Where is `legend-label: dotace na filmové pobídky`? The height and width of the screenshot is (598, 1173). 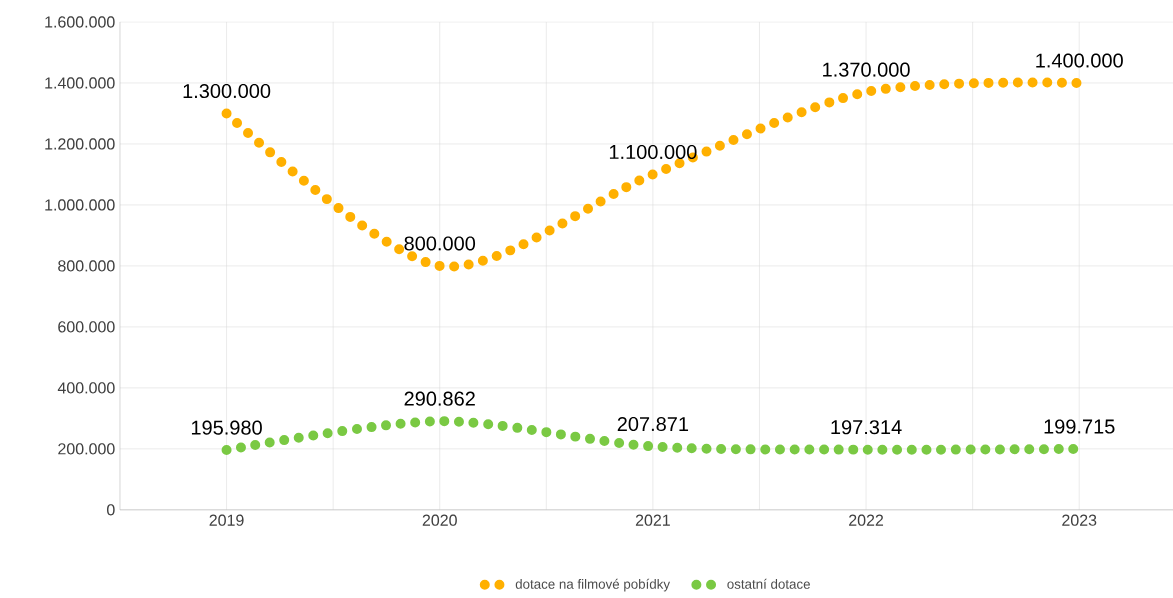 legend-label: dotace na filmové pobídky is located at coordinates (593, 585).